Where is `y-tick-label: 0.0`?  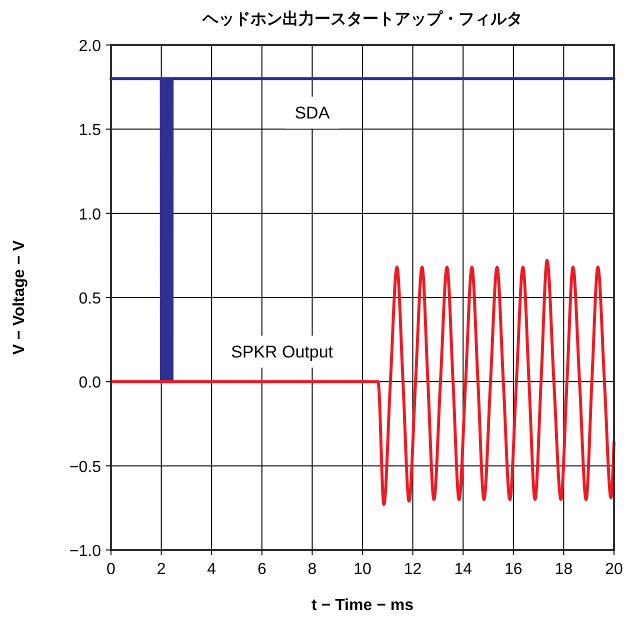 y-tick-label: 0.0 is located at coordinates (90, 383).